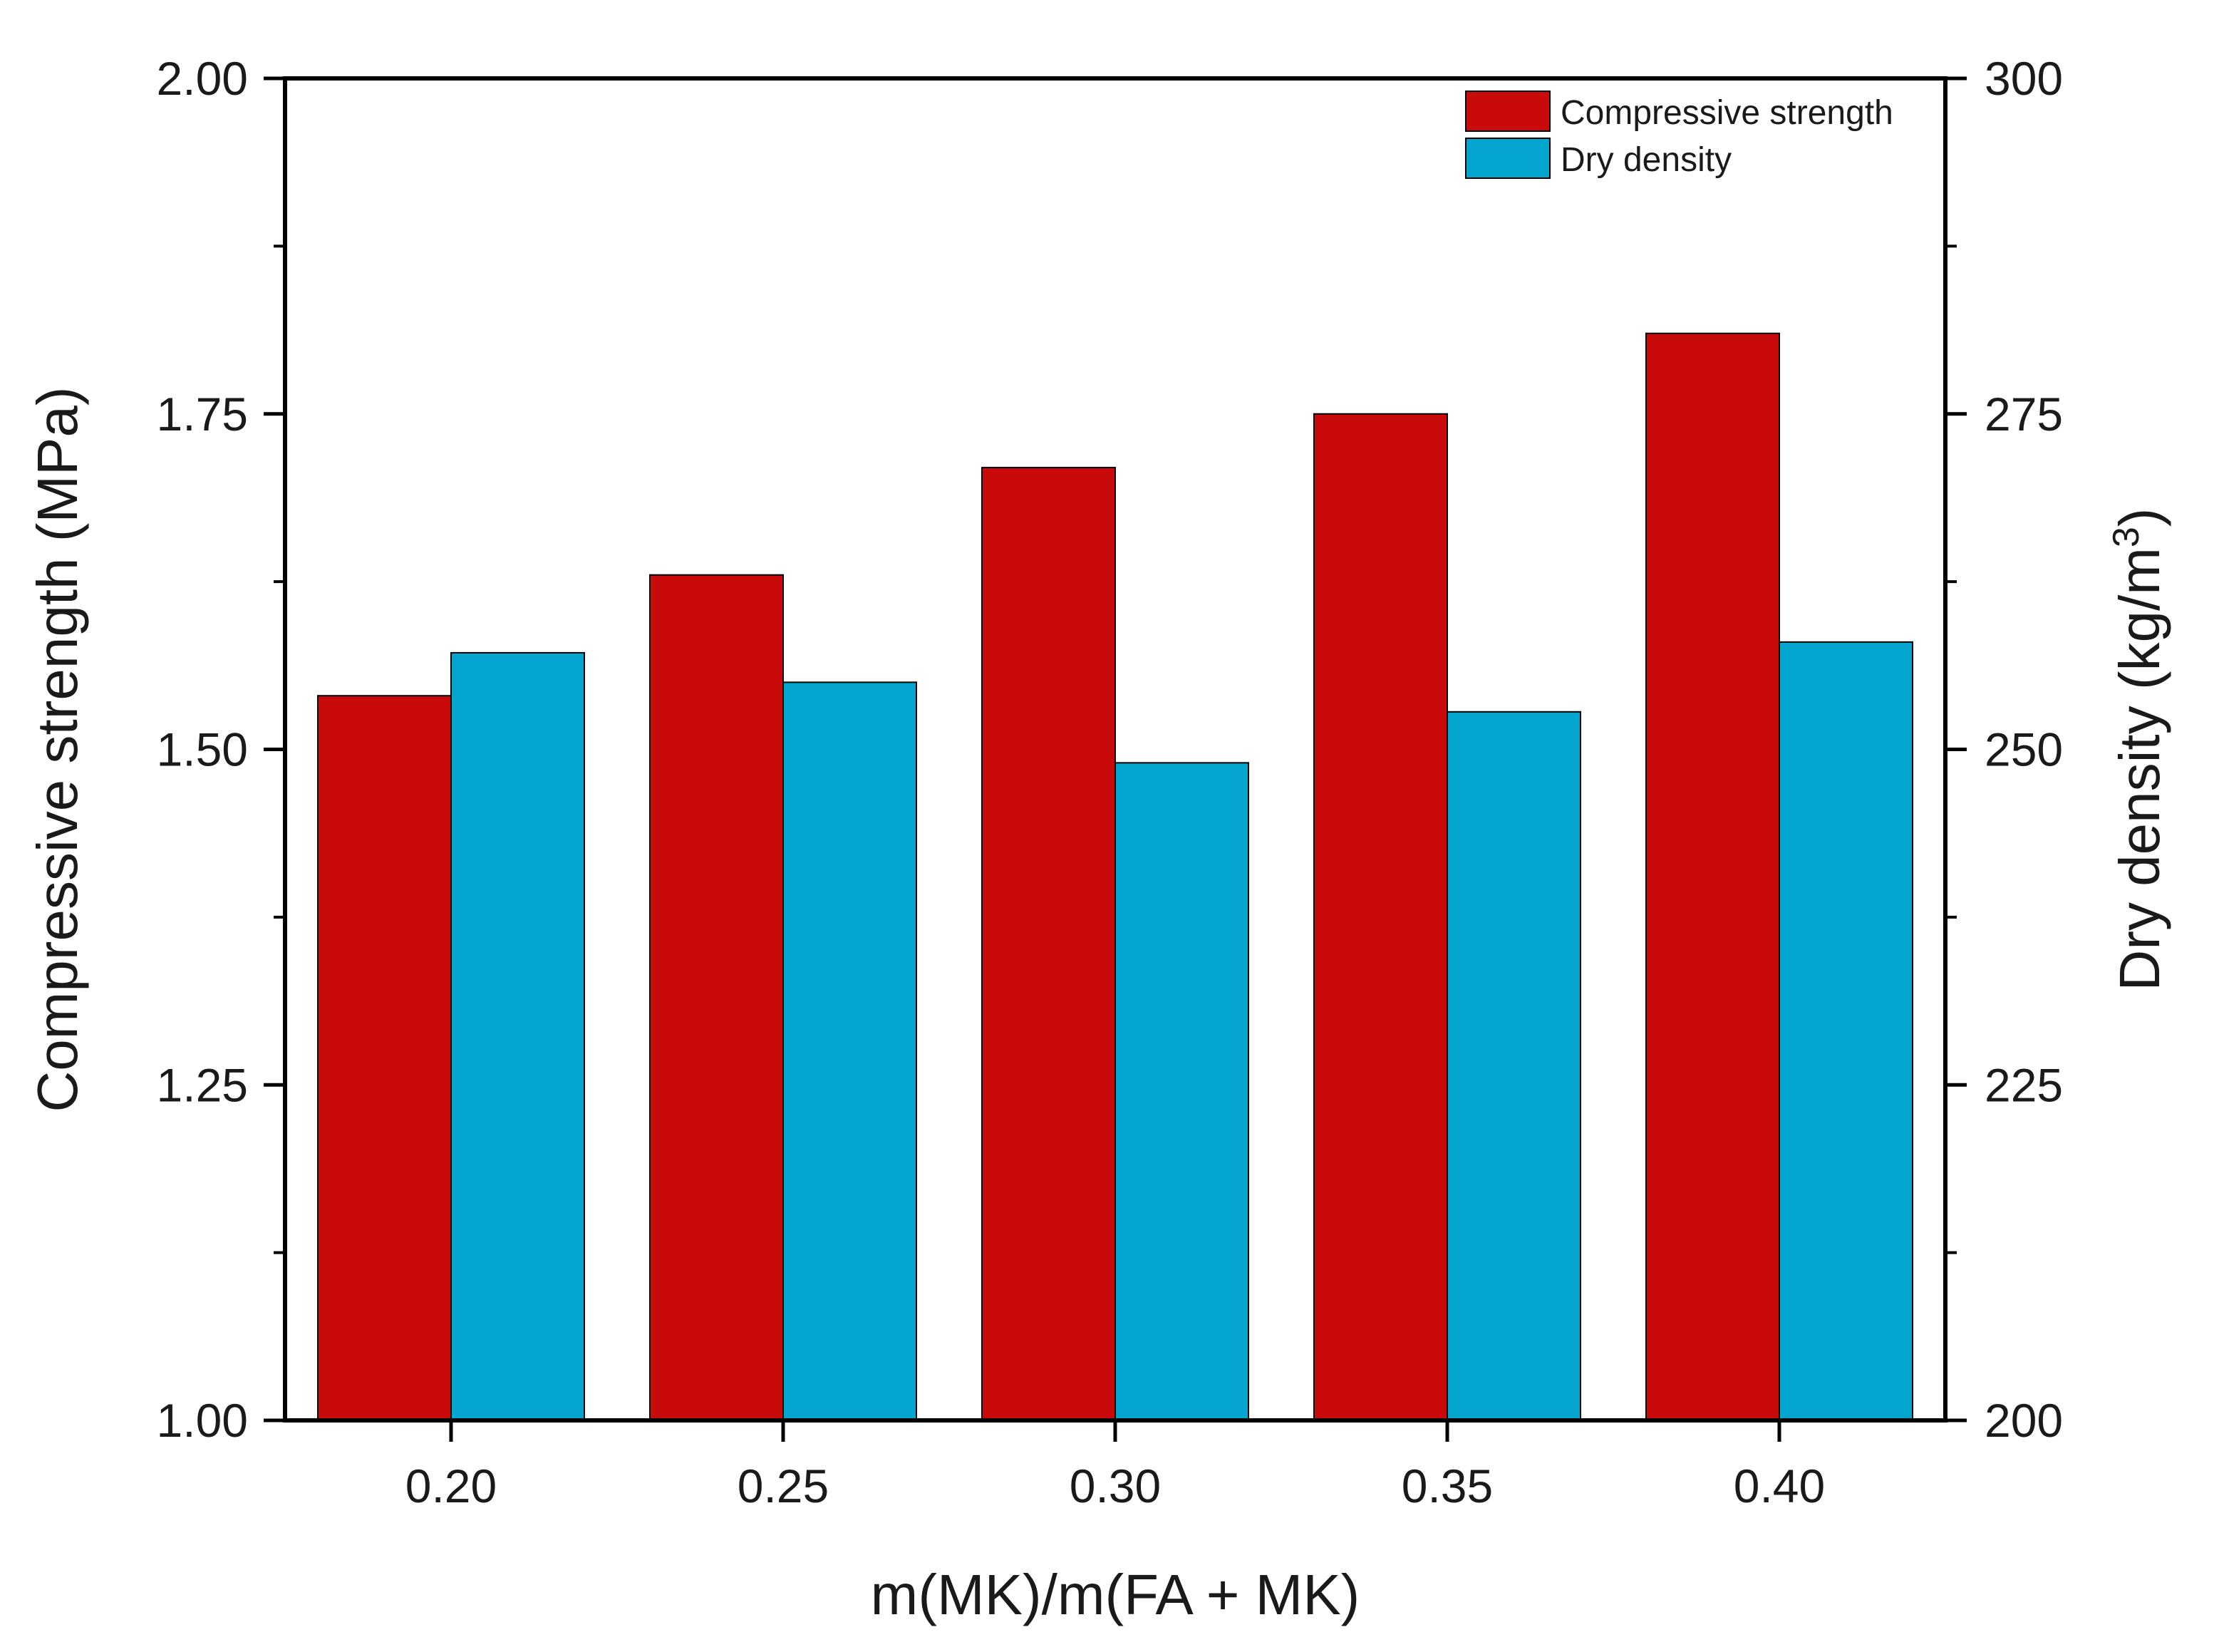 This screenshot has width=2214, height=1652. I want to click on y-right-tick-label: 200, so click(2024, 1420).